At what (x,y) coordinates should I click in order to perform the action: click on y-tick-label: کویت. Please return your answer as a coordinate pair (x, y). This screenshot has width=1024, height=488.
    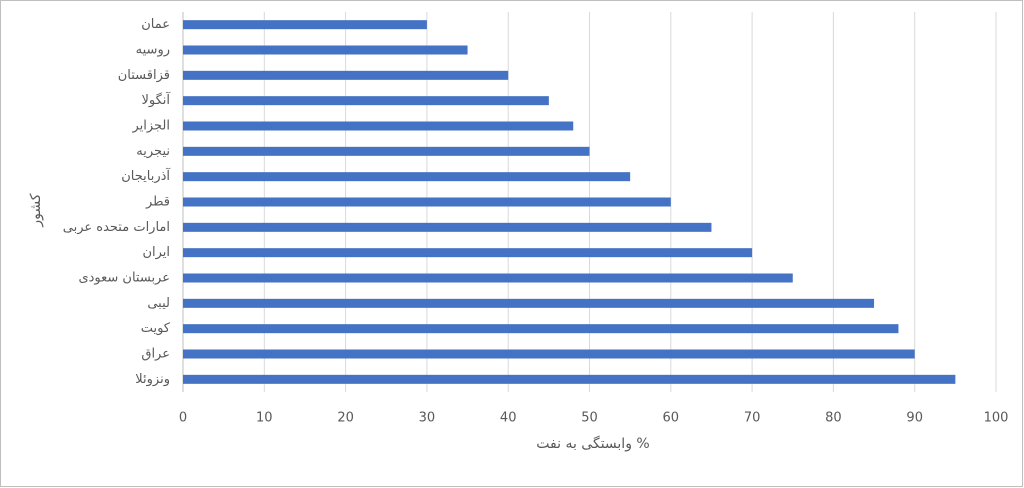
    Looking at the image, I should click on (156, 328).